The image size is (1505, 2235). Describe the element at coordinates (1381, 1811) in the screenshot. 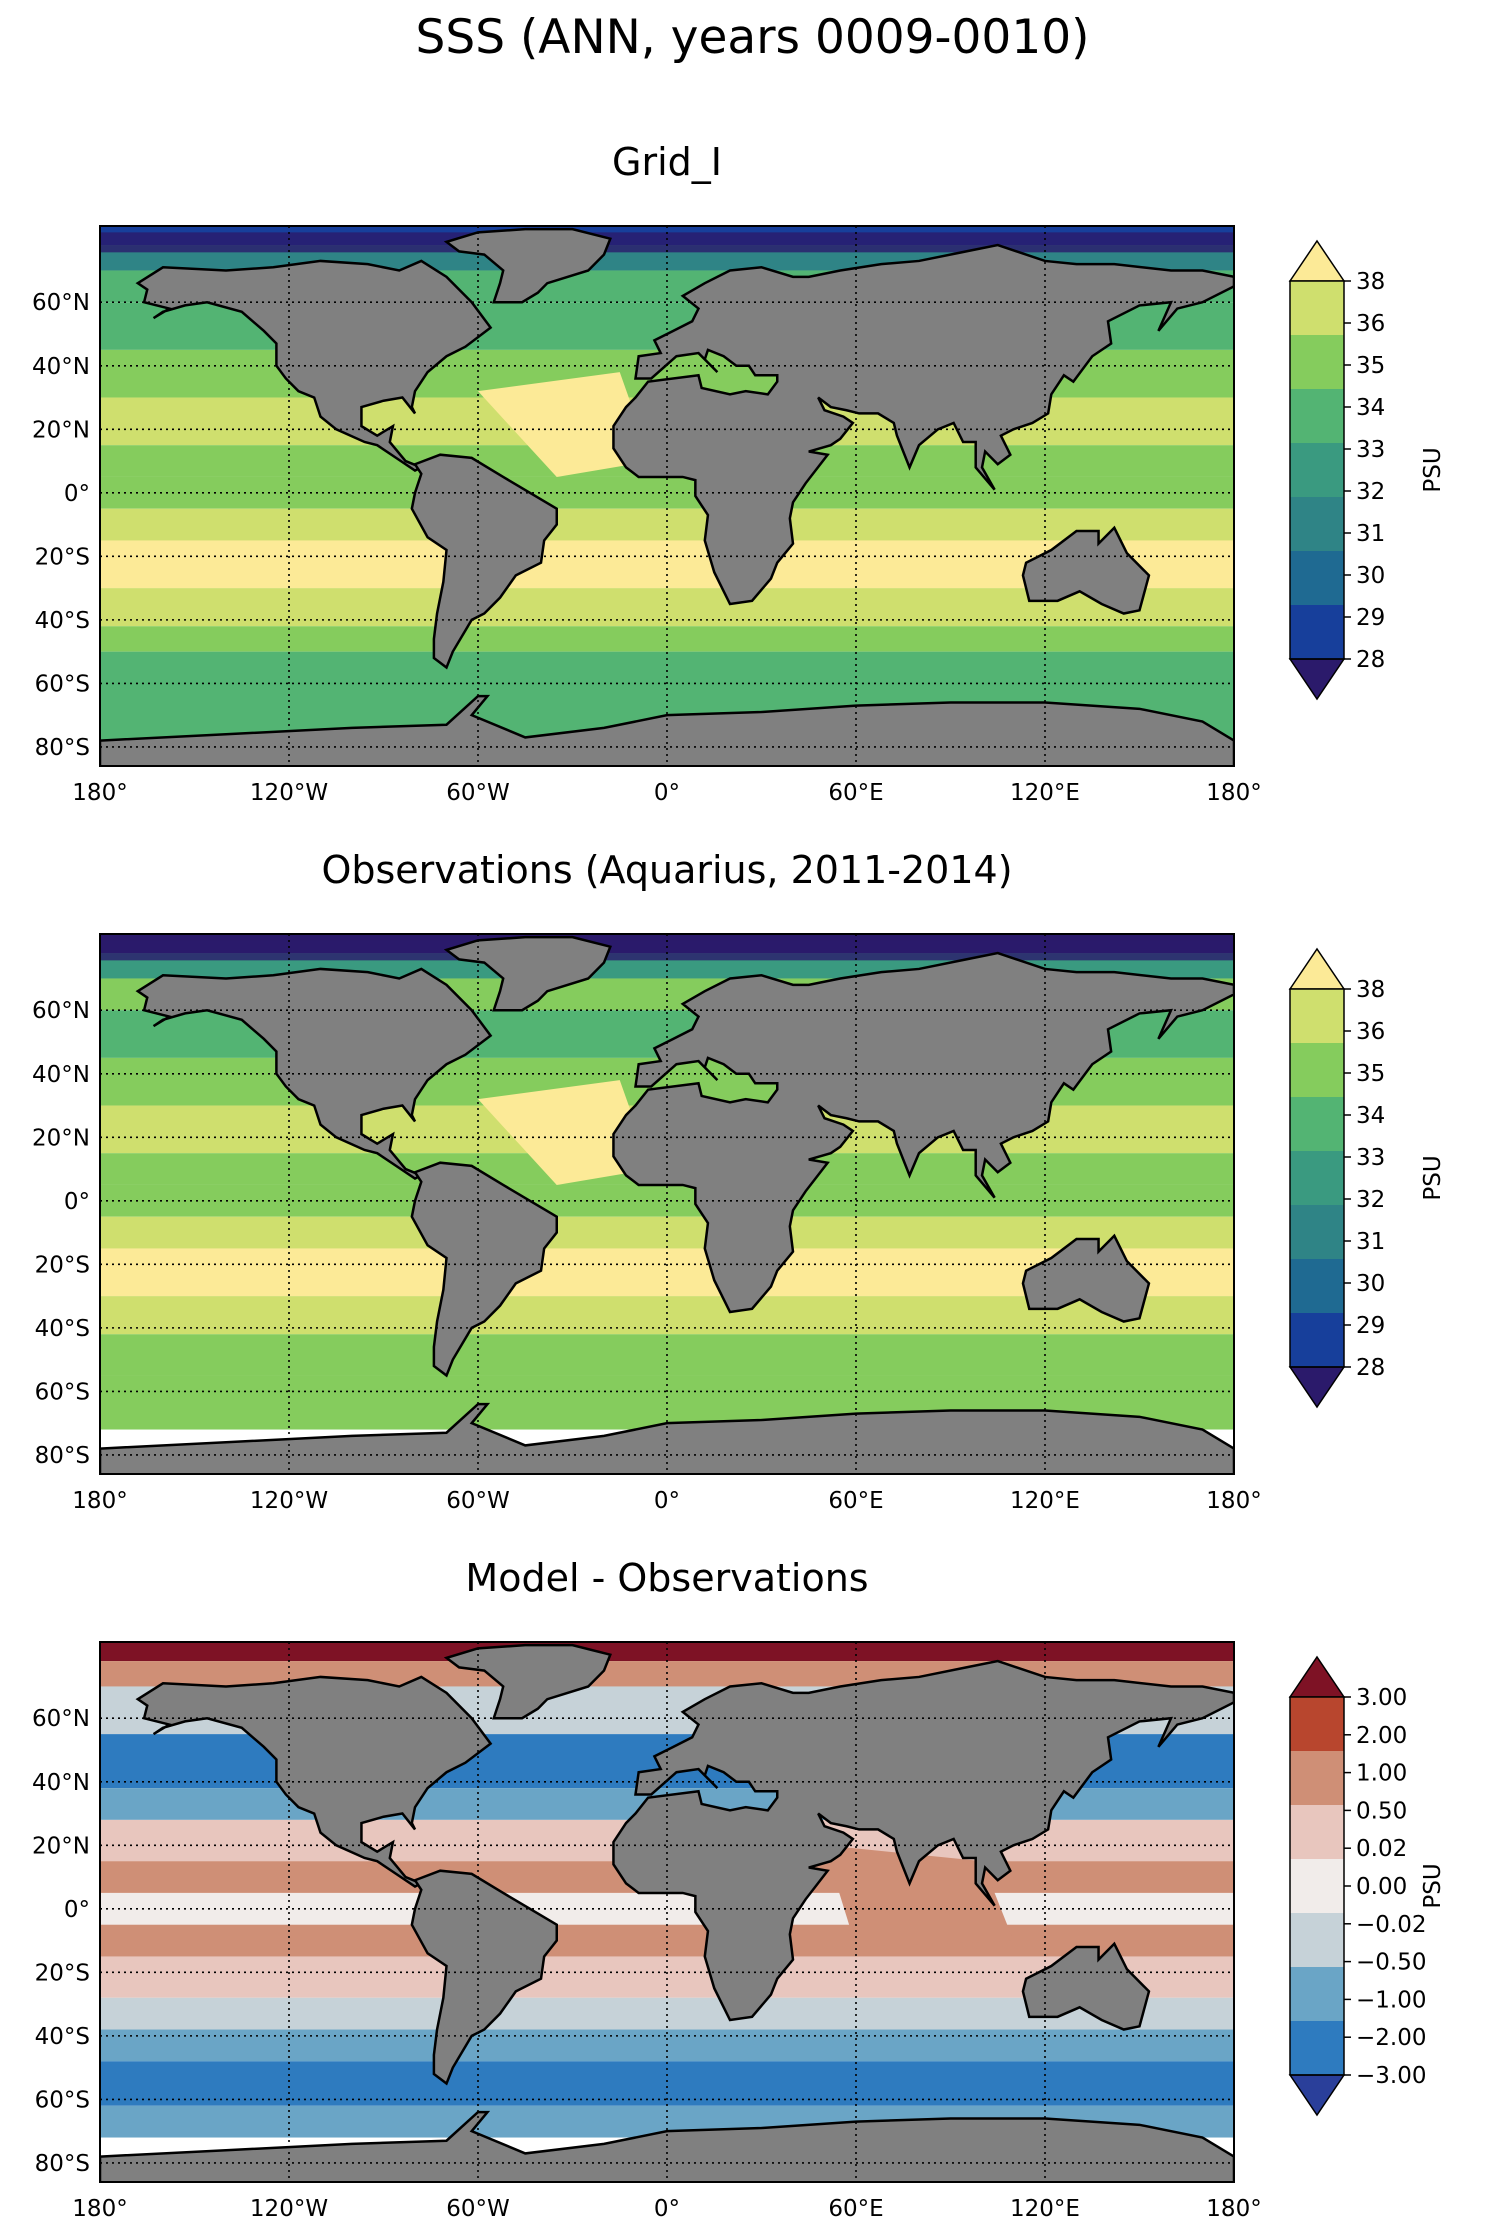

I see `colorbar-tick-label: 0.50` at that location.